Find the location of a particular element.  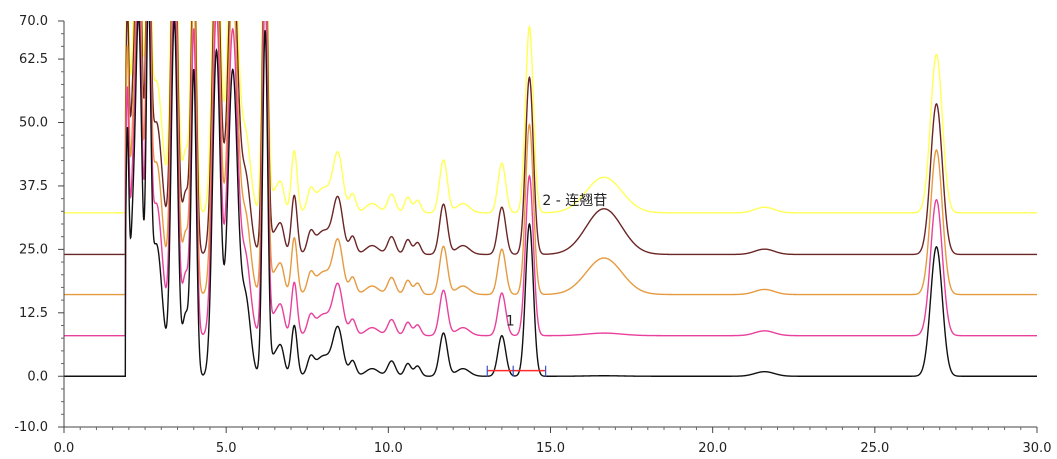

x-axis-ticks: 0.0 5.0 10.0 15.0 20.0 25.0 30.0 is located at coordinates (553, 441).